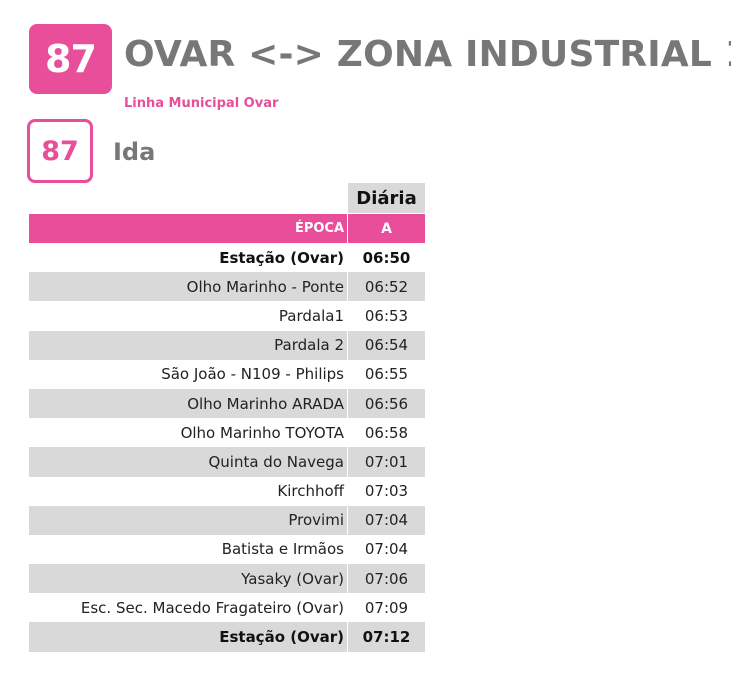 The height and width of the screenshot is (685, 731). I want to click on table-row: Batista e Irmãos 07:04, so click(227, 549).